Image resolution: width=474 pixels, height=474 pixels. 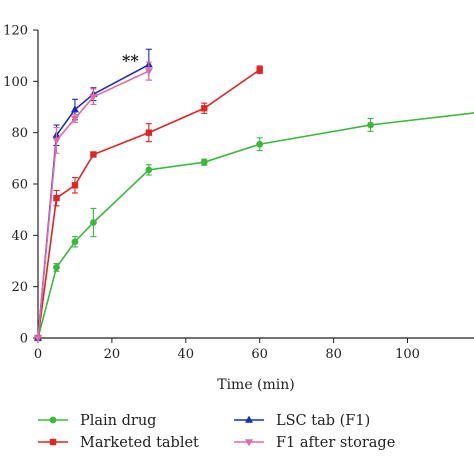 I want to click on x-tick-label: 40, so click(x=186, y=354).